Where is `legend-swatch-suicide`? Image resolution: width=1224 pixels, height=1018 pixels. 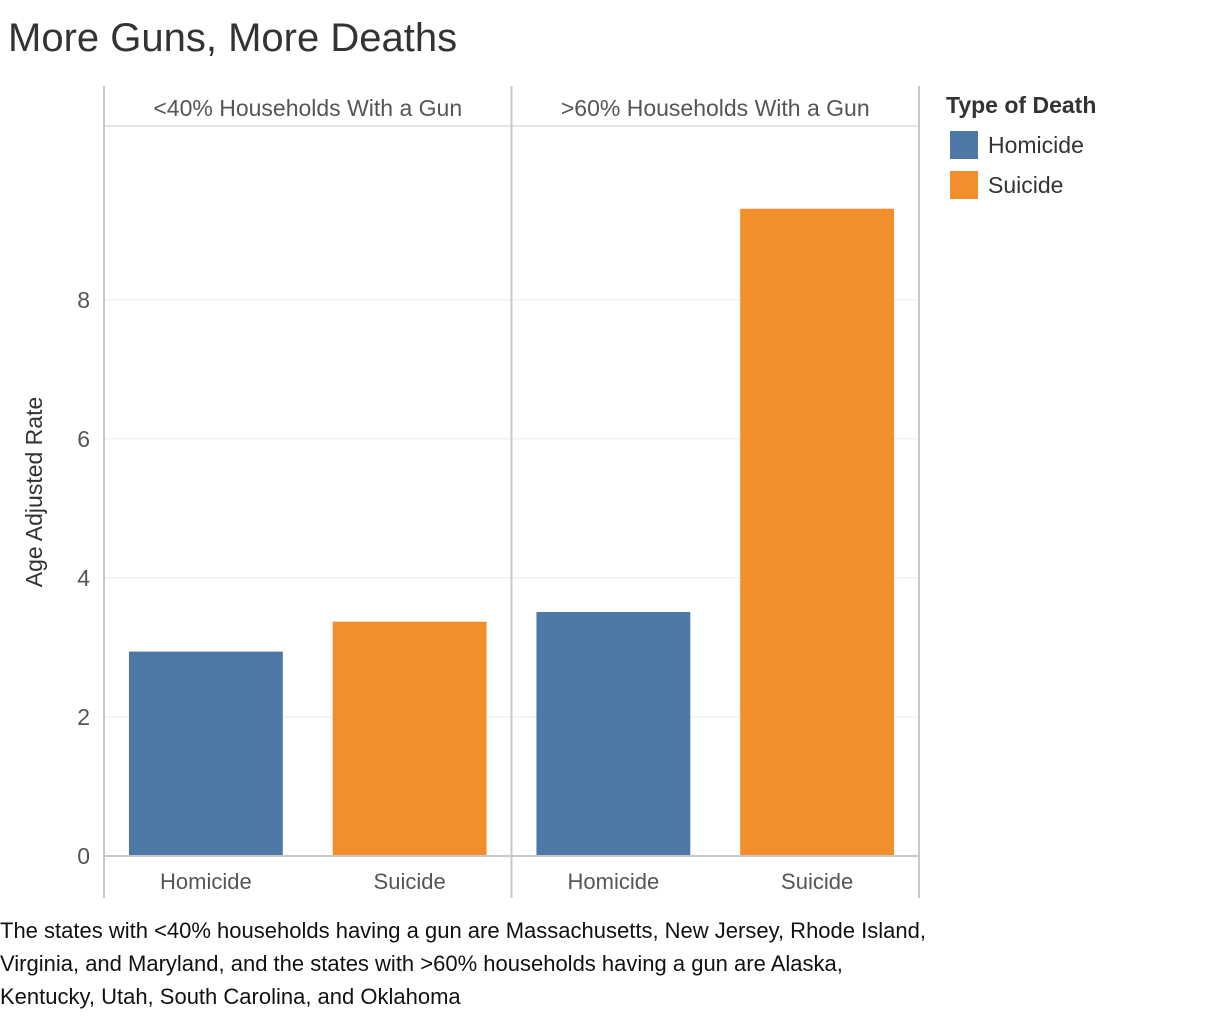 legend-swatch-suicide is located at coordinates (964, 185).